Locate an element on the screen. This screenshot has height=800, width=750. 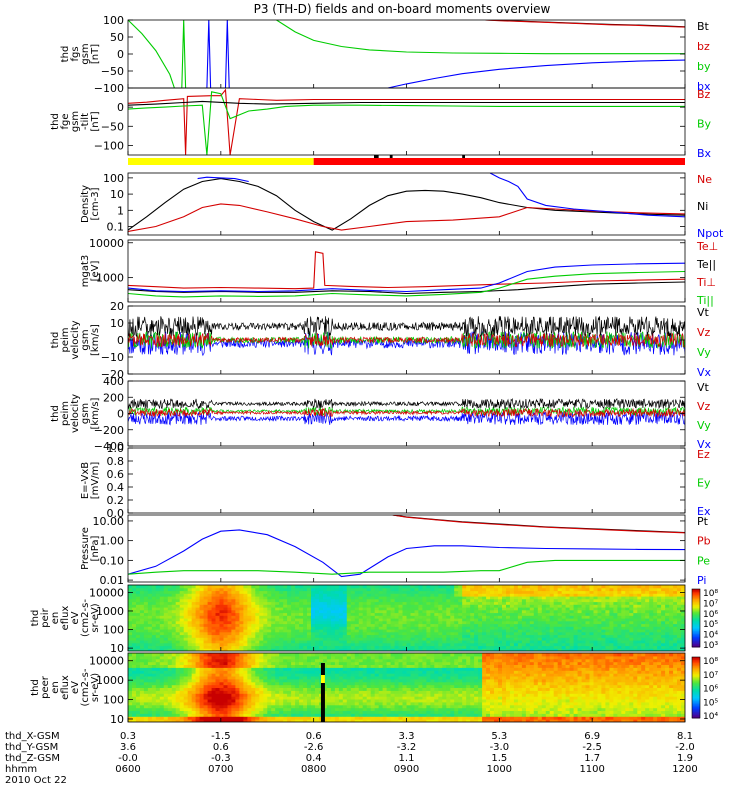
y-axis-label: gsm is located at coordinates (85, 413).